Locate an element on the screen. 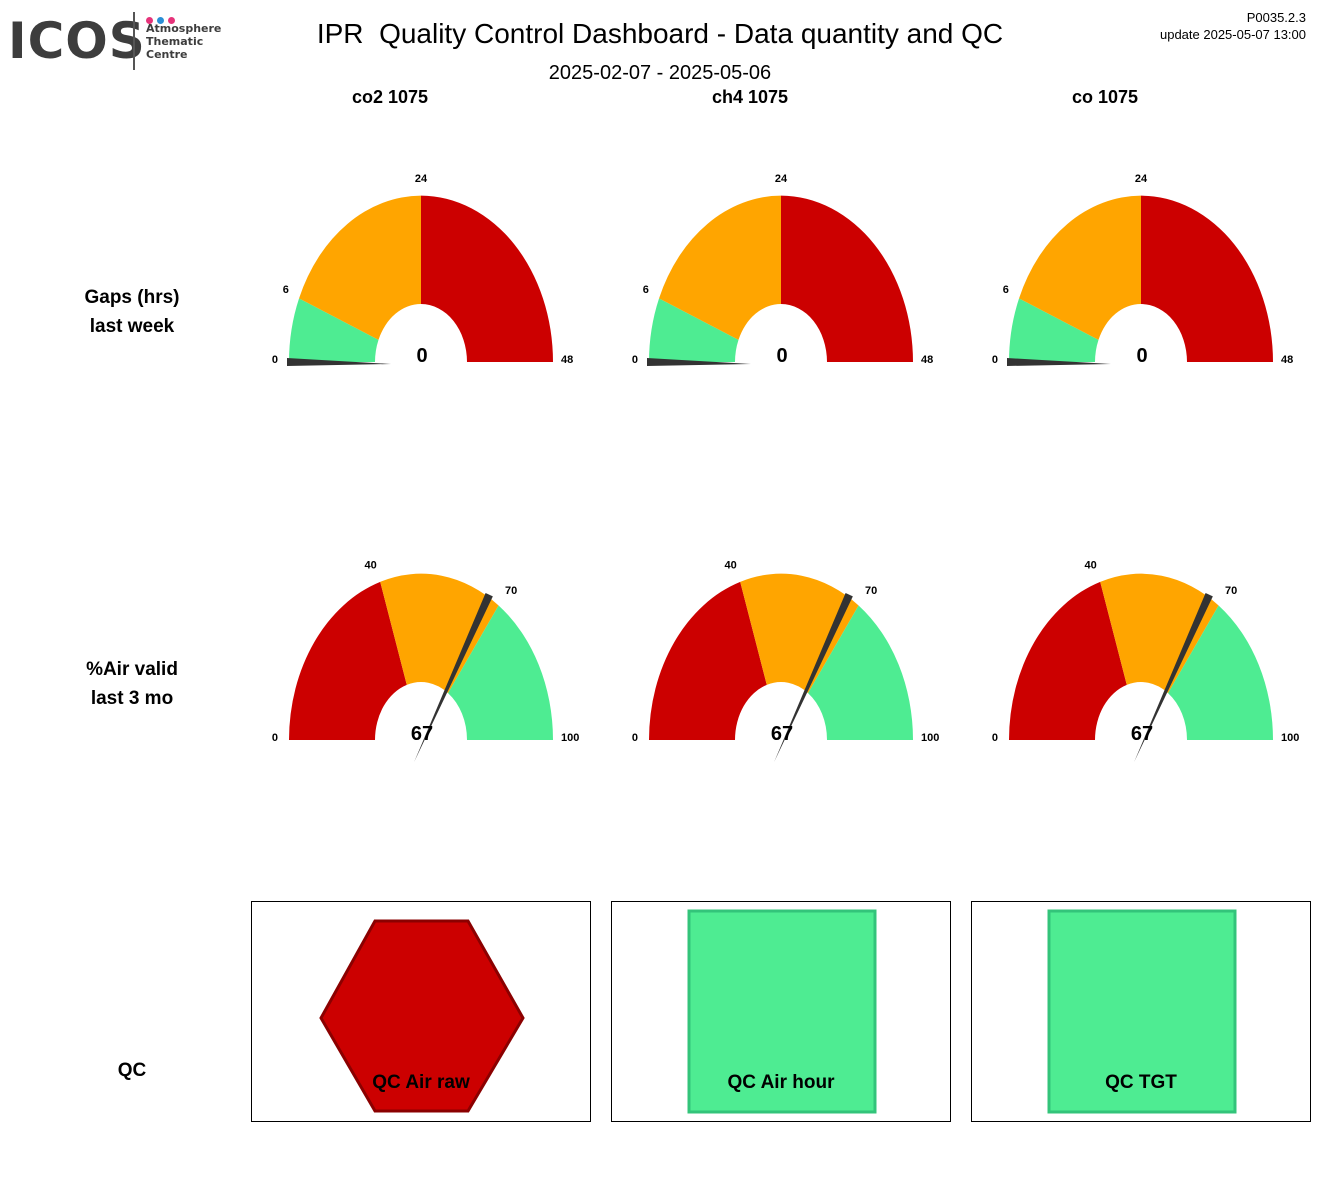 The image size is (1320, 1200). qc-status-hexagon is located at coordinates (422, 1016).